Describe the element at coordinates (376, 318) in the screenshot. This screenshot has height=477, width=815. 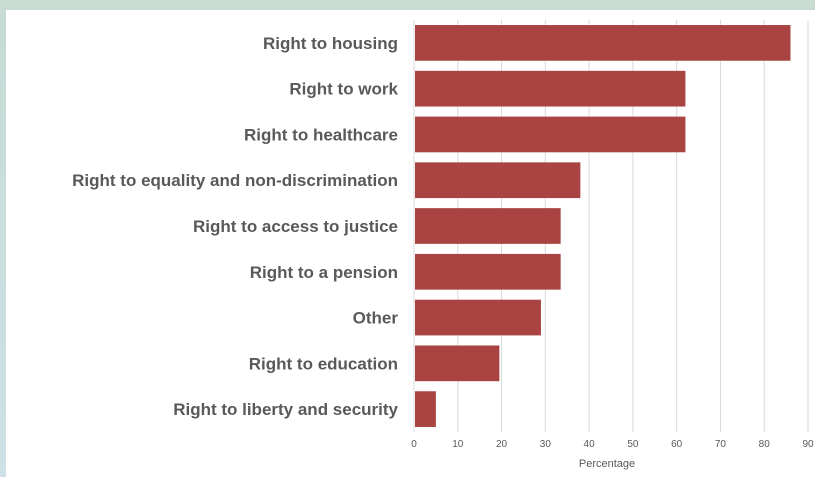
I see `category-label: Other` at that location.